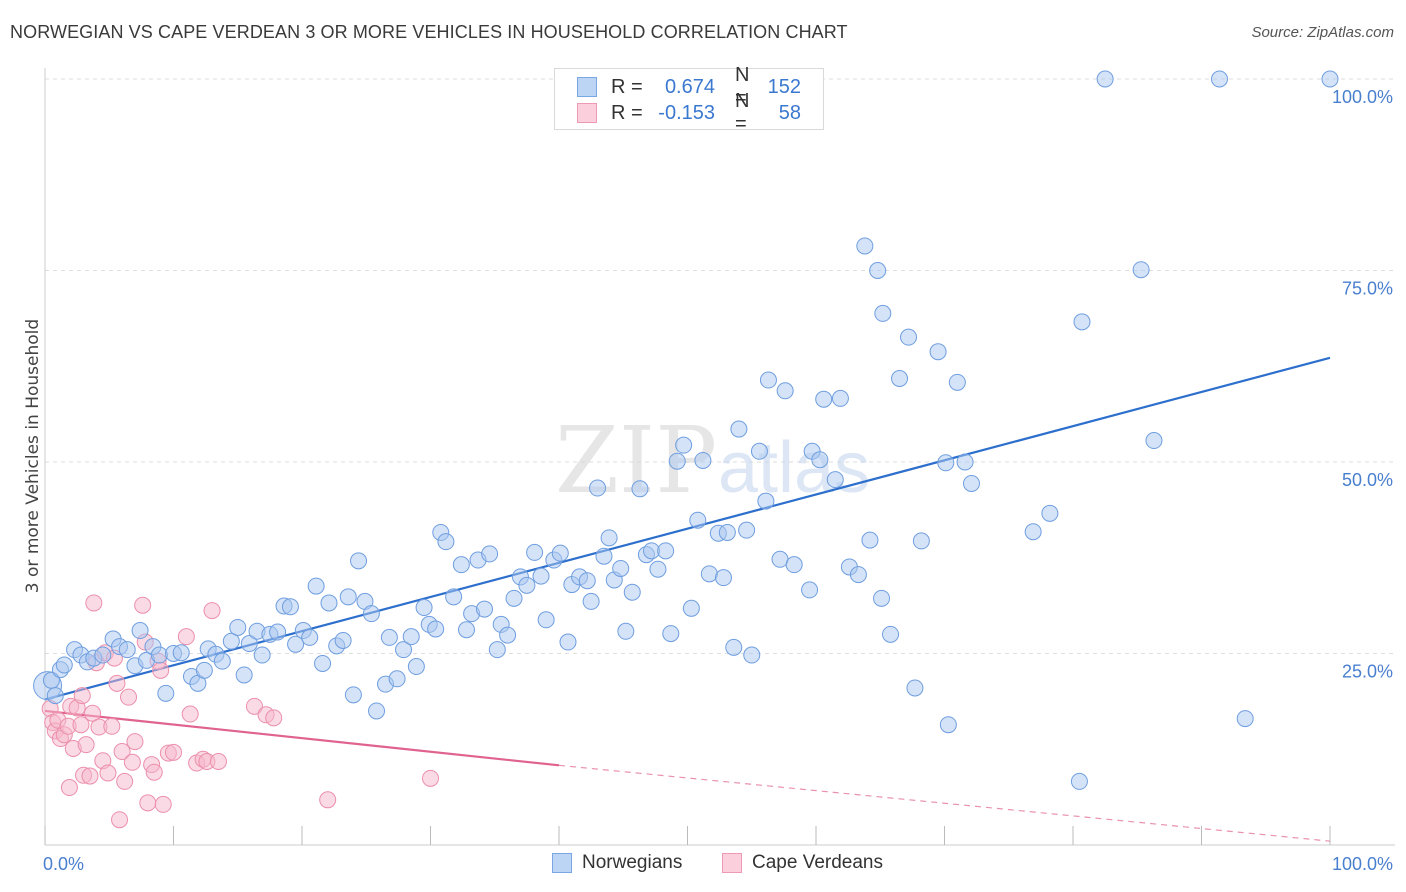  Describe the element at coordinates (689, 86) in the screenshot. I see `legend-row-norwegians: R = 0.674 N = 152` at that location.